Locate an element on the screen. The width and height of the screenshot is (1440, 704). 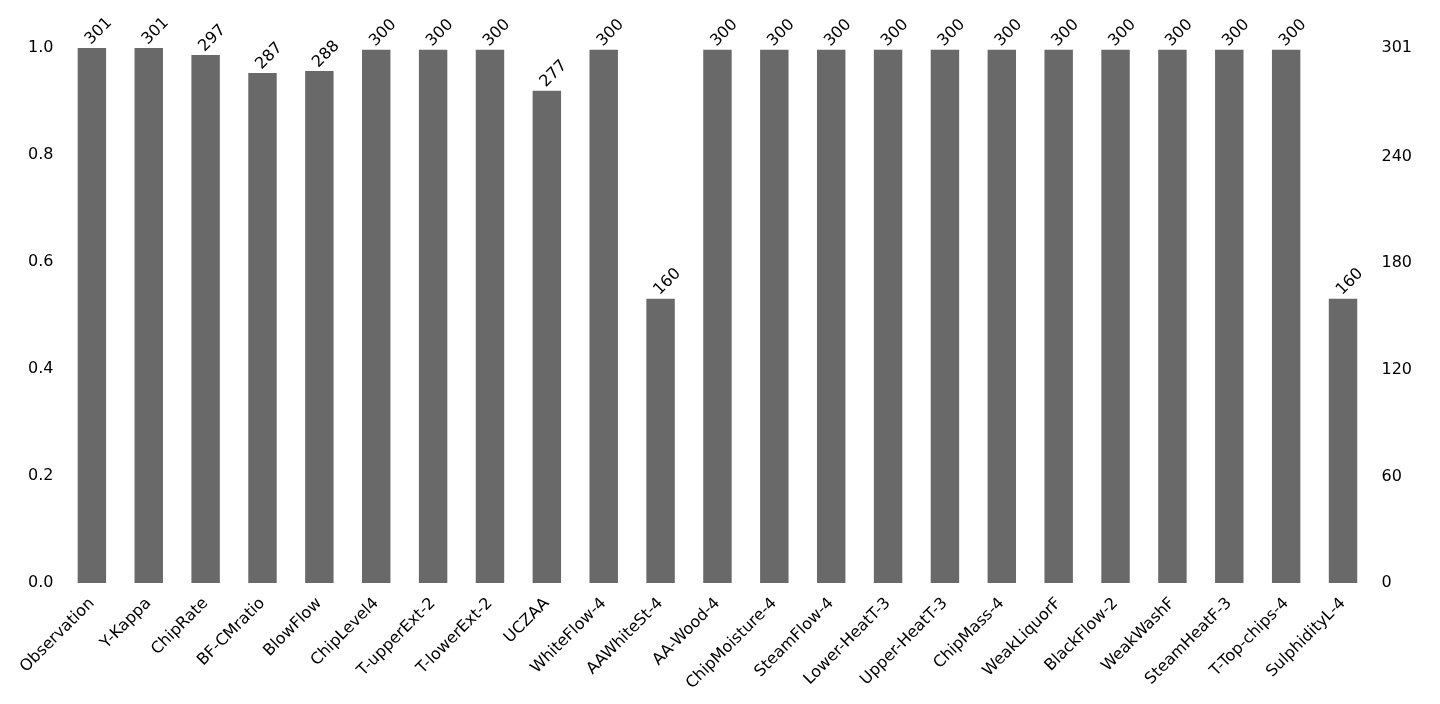
data-label: 288 is located at coordinates (325, 53).